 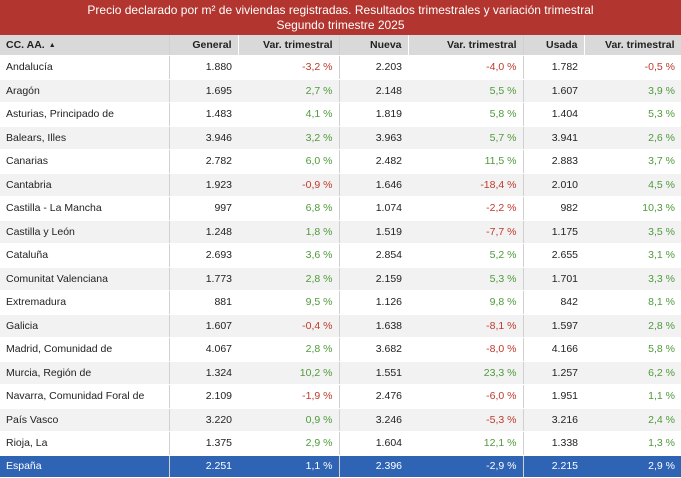 What do you see at coordinates (289, 326) in the screenshot?
I see `cell-var-general: -0,4 %` at bounding box center [289, 326].